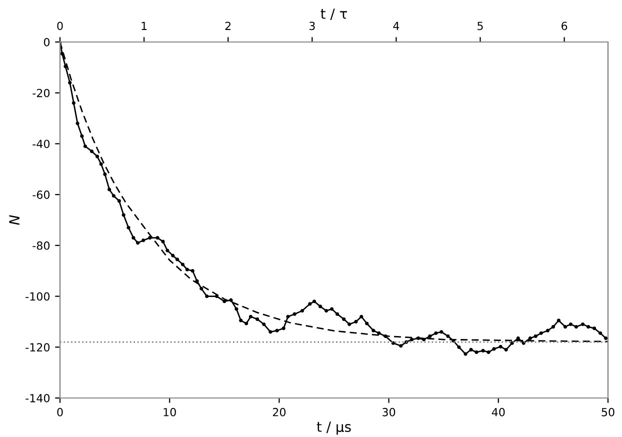 Image resolution: width=622 pixels, height=437 pixels. Describe the element at coordinates (312, 26) in the screenshot. I see `x2-tick-label: 3` at that location.